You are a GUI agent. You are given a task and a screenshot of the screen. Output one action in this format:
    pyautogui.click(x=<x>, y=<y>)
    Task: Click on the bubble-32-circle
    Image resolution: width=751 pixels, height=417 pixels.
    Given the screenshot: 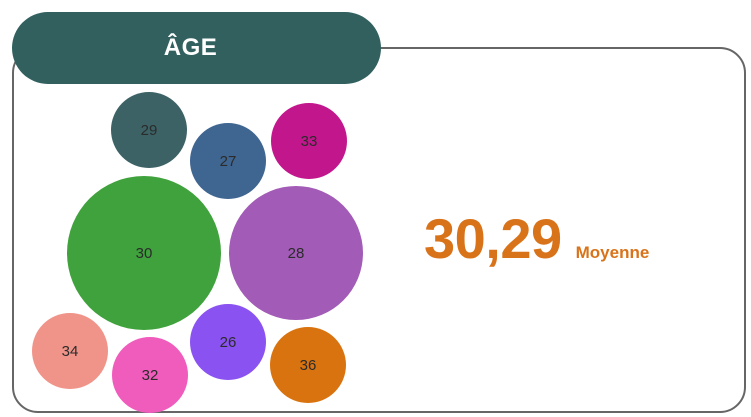 What is the action you would take?
    pyautogui.click(x=150, y=375)
    